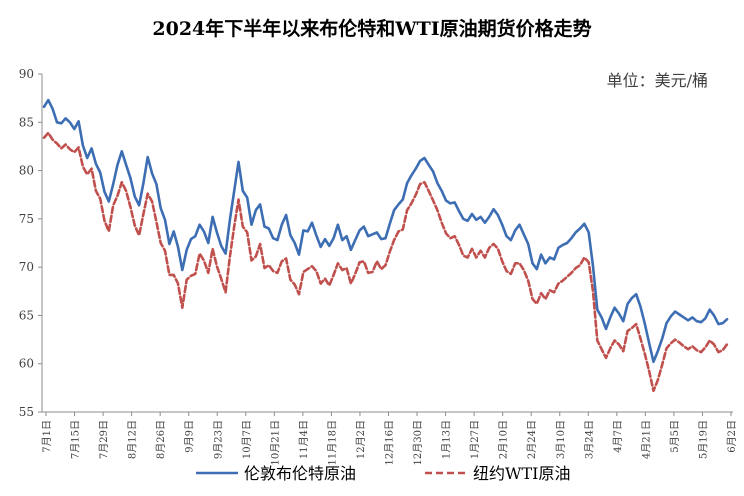 The image size is (744, 496). I want to click on legend: 伦敦布伦特原油 纽约WTI原油, so click(383, 473).